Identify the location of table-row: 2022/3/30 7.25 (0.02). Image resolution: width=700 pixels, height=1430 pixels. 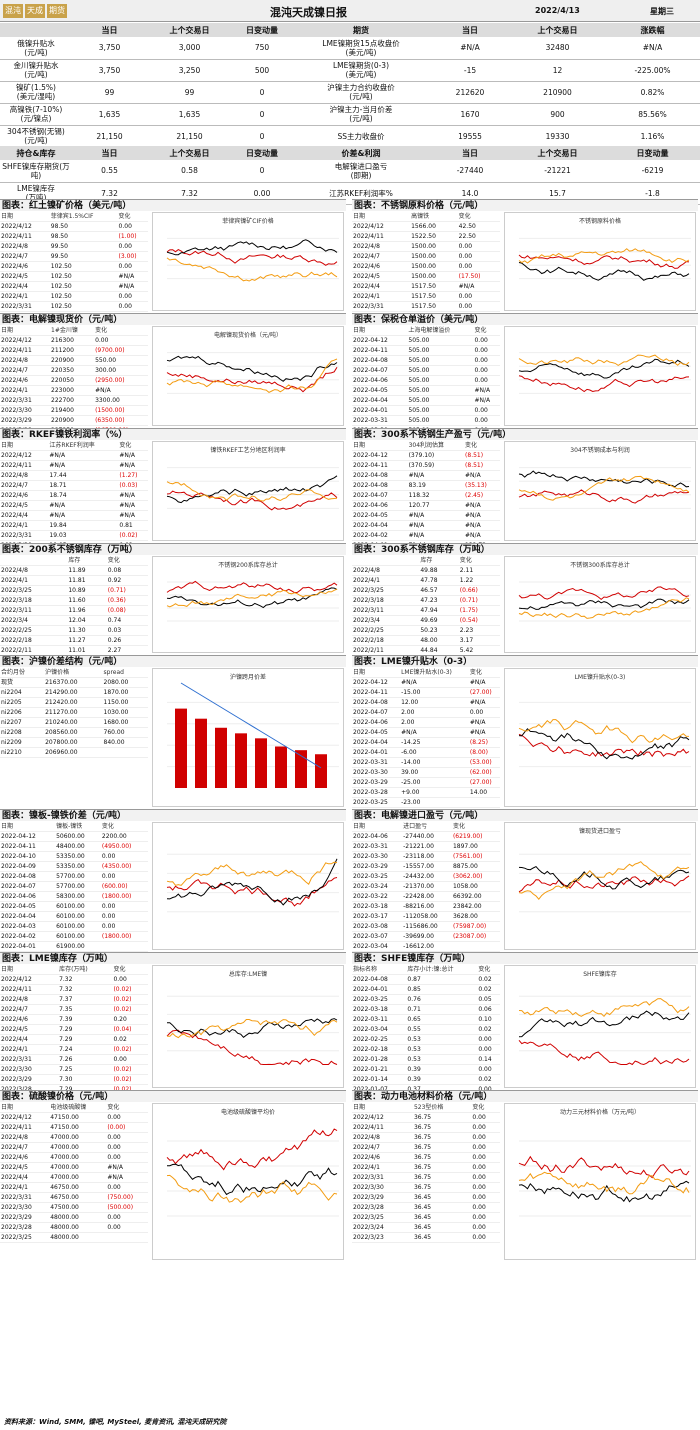
(74, 1069).